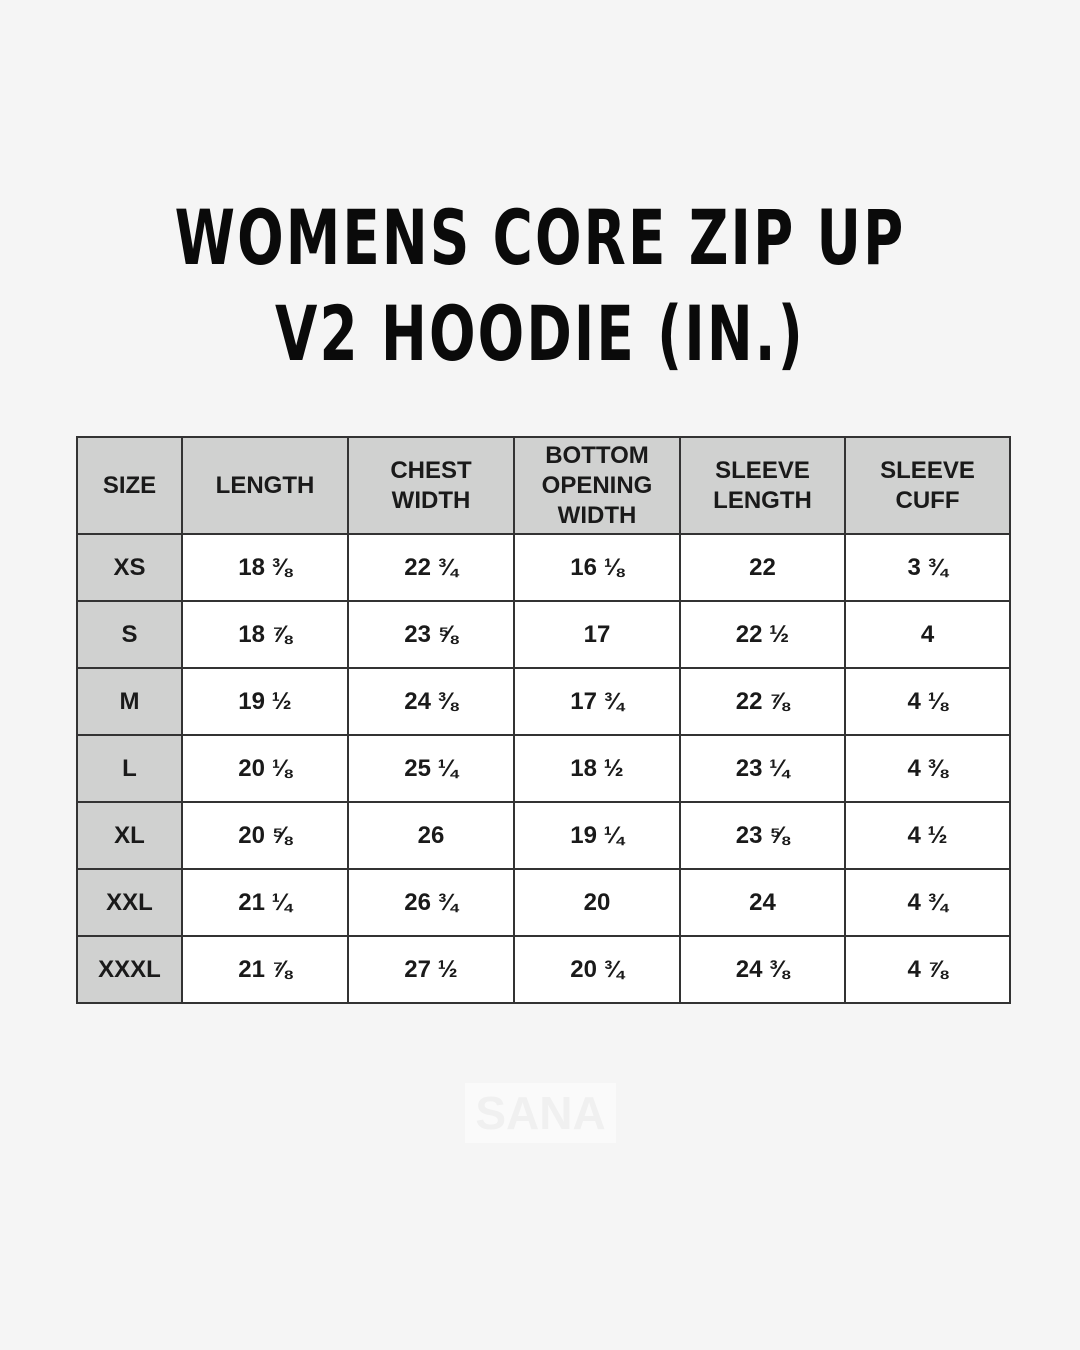 The height and width of the screenshot is (1350, 1080). What do you see at coordinates (129, 634) in the screenshot?
I see `size-cell: S` at bounding box center [129, 634].